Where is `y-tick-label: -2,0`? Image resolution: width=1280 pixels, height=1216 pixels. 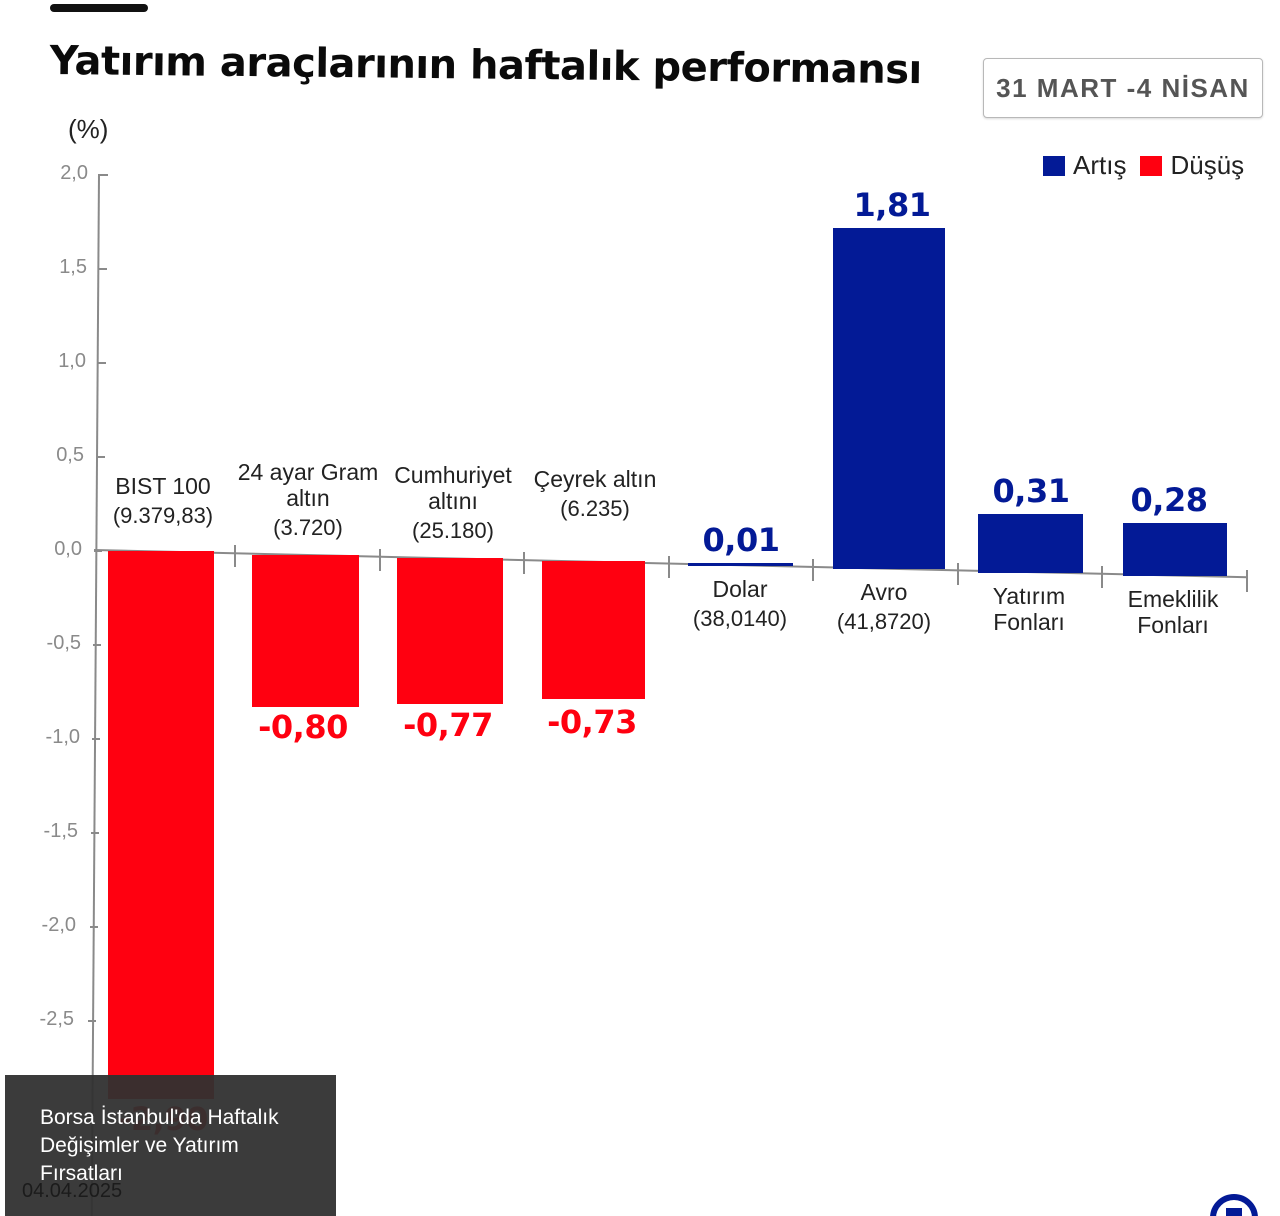 y-tick-label: -2,0 is located at coordinates (58, 925).